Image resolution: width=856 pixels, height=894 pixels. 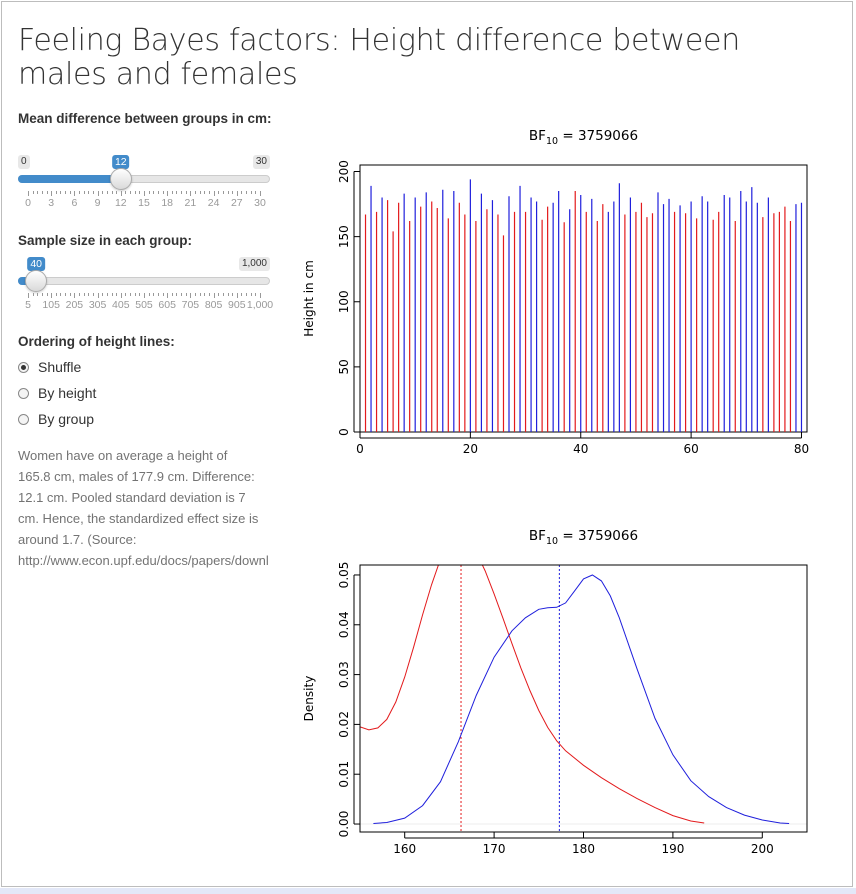 What do you see at coordinates (144, 281) in the screenshot?
I see `slider-track` at bounding box center [144, 281].